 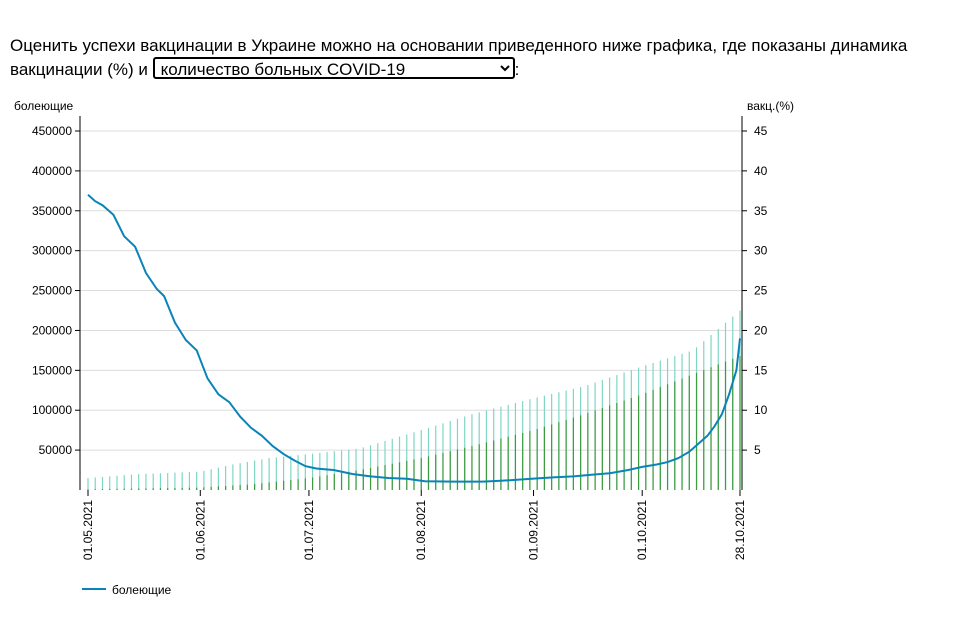 What do you see at coordinates (309, 530) in the screenshot?
I see `x-tick-label: 01.07.2021` at bounding box center [309, 530].